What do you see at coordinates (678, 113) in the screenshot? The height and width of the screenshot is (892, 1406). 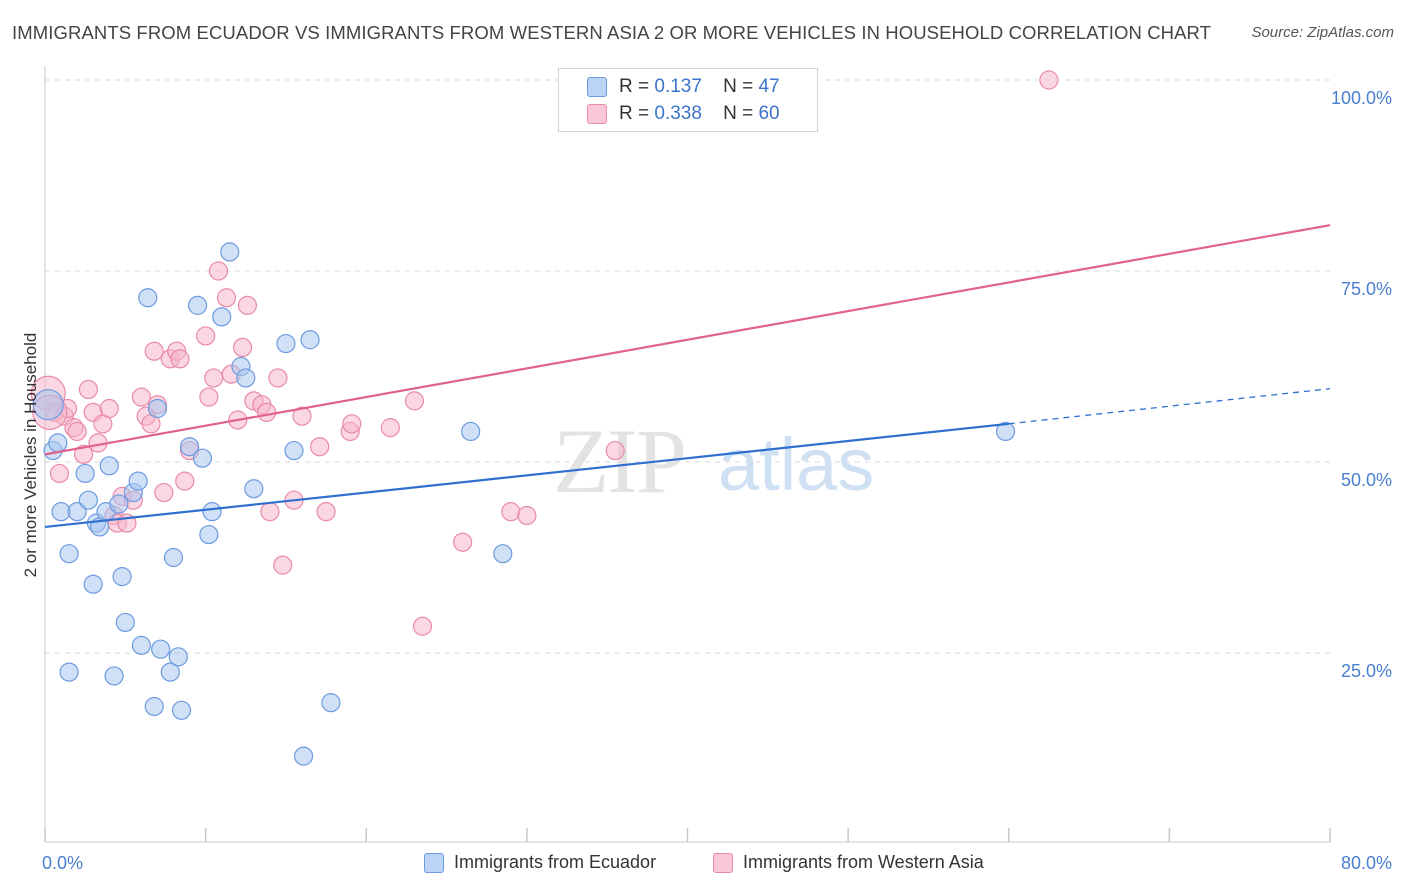 I see `legend-r-value: 0.338` at bounding box center [678, 113].